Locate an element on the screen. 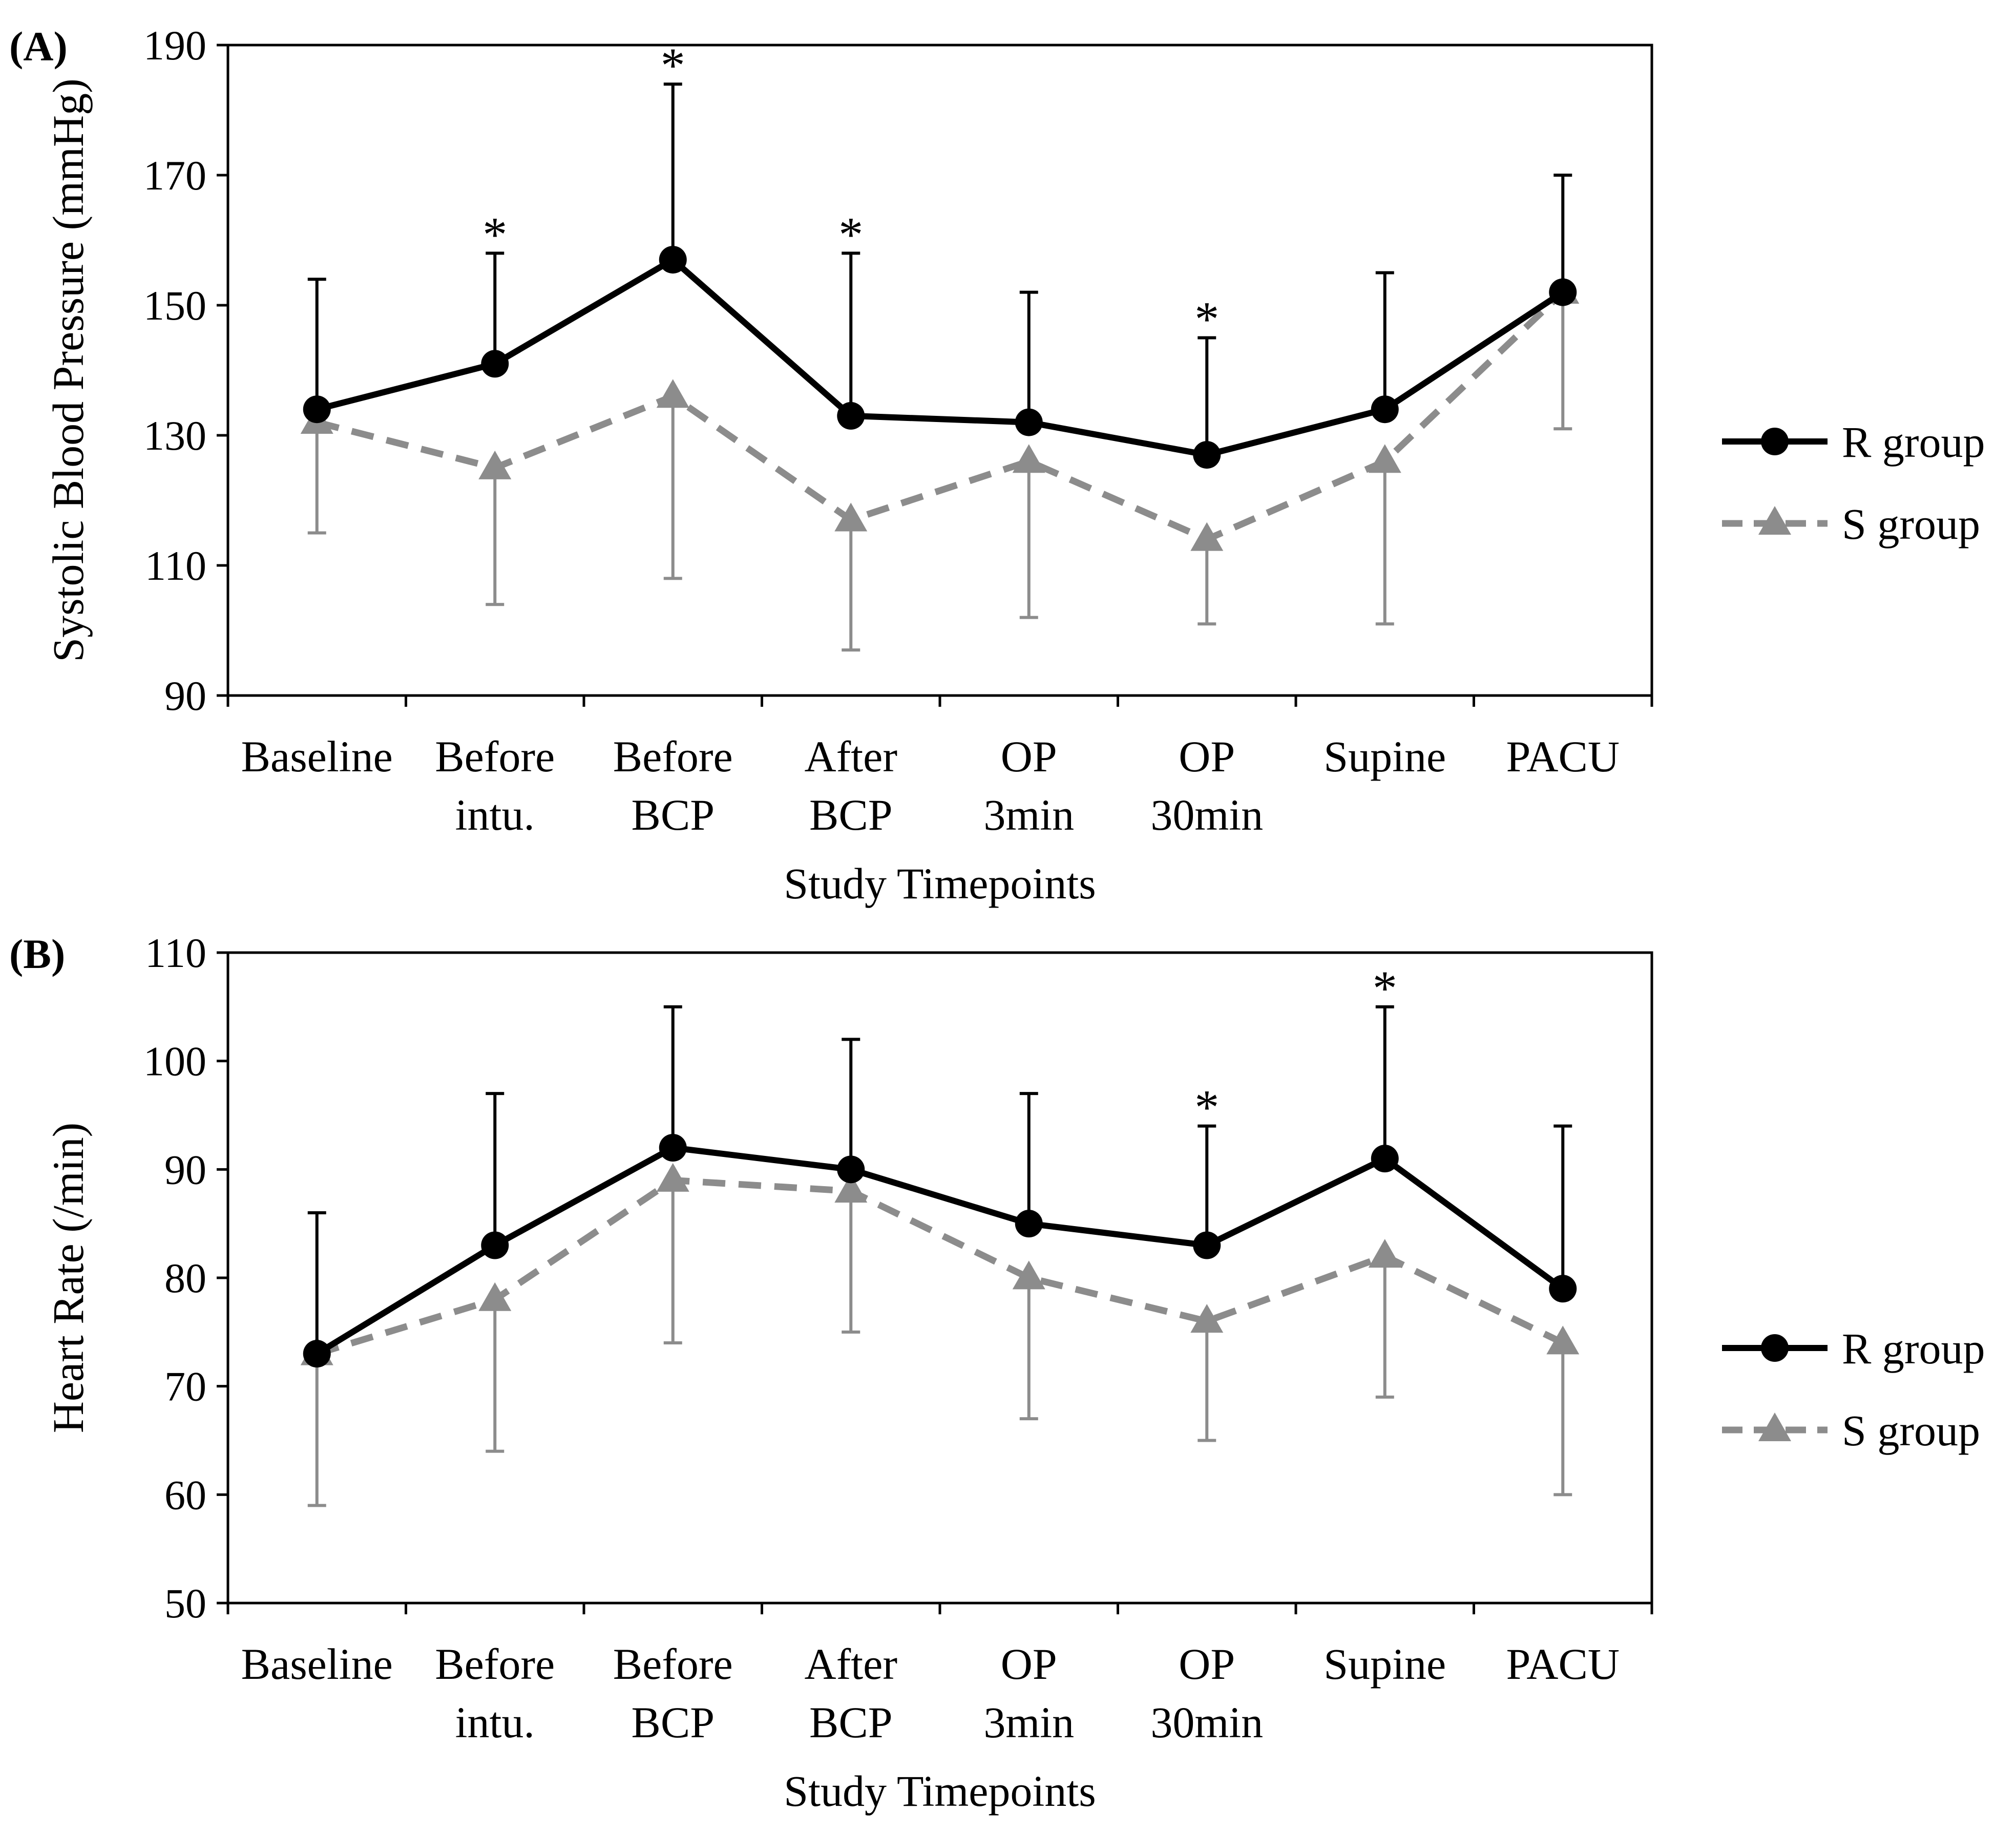 The height and width of the screenshot is (1833, 2016). y-tick-label: 60 is located at coordinates (185, 1494).